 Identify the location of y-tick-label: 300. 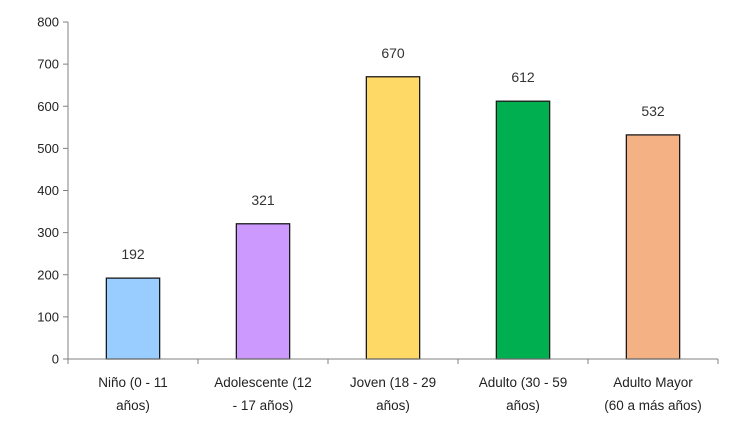
(48, 232).